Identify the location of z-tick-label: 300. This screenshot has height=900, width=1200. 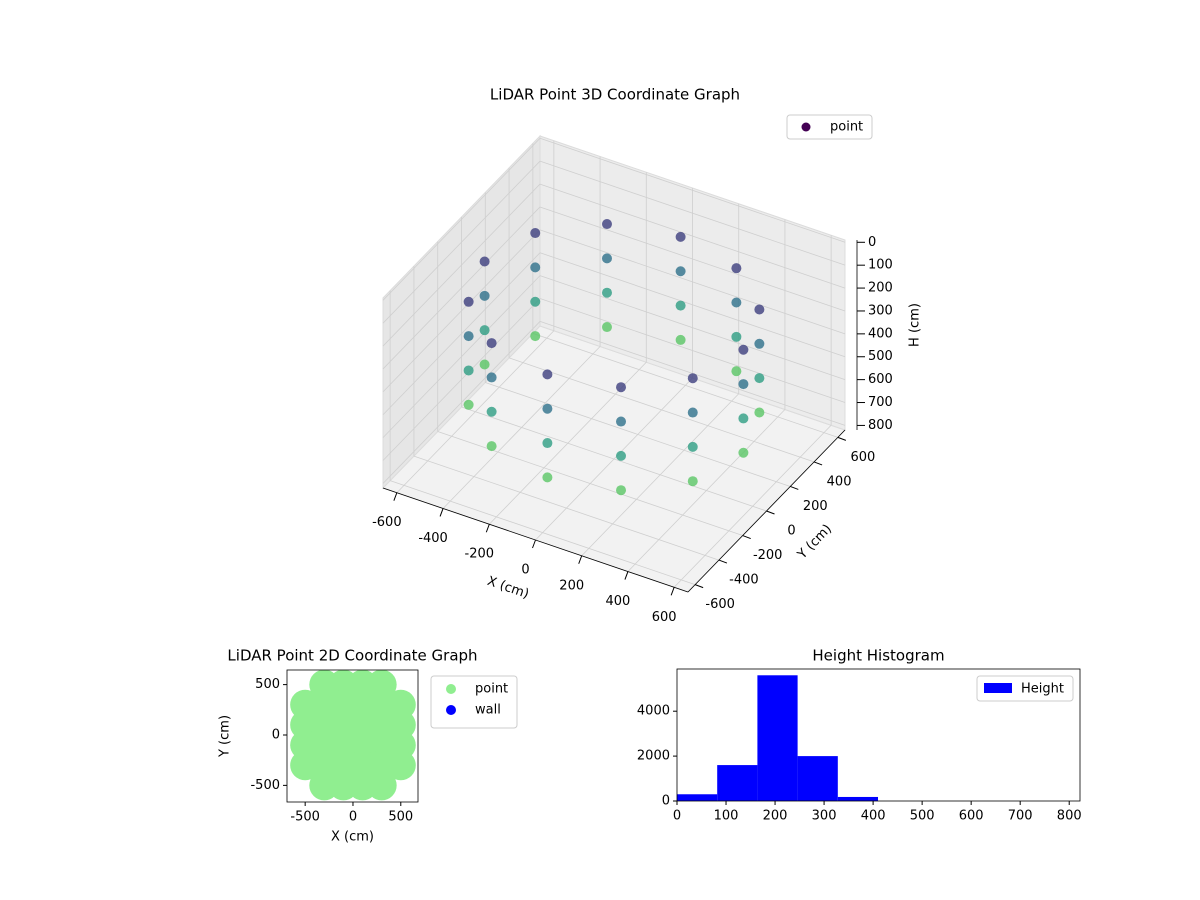
(880, 310).